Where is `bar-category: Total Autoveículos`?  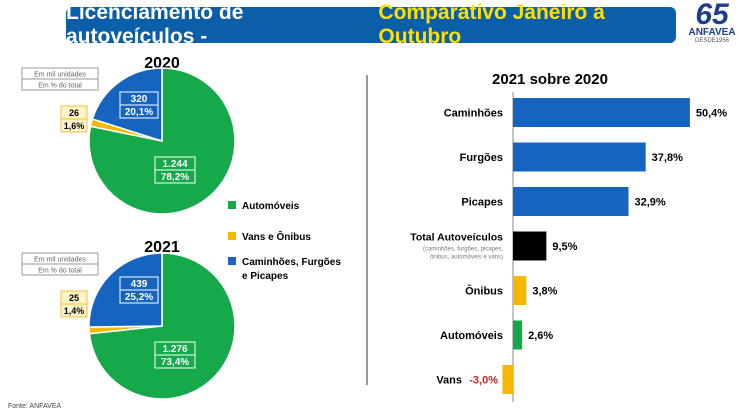 bar-category: Total Autoveículos is located at coordinates (456, 238).